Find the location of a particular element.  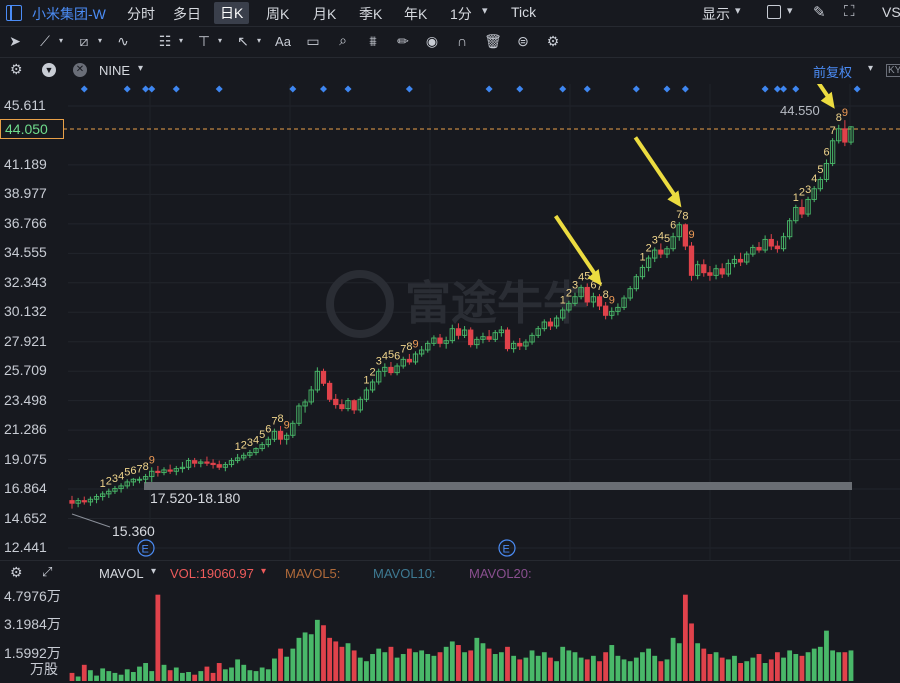

nine-count-label: 9 is located at coordinates (415, 344).